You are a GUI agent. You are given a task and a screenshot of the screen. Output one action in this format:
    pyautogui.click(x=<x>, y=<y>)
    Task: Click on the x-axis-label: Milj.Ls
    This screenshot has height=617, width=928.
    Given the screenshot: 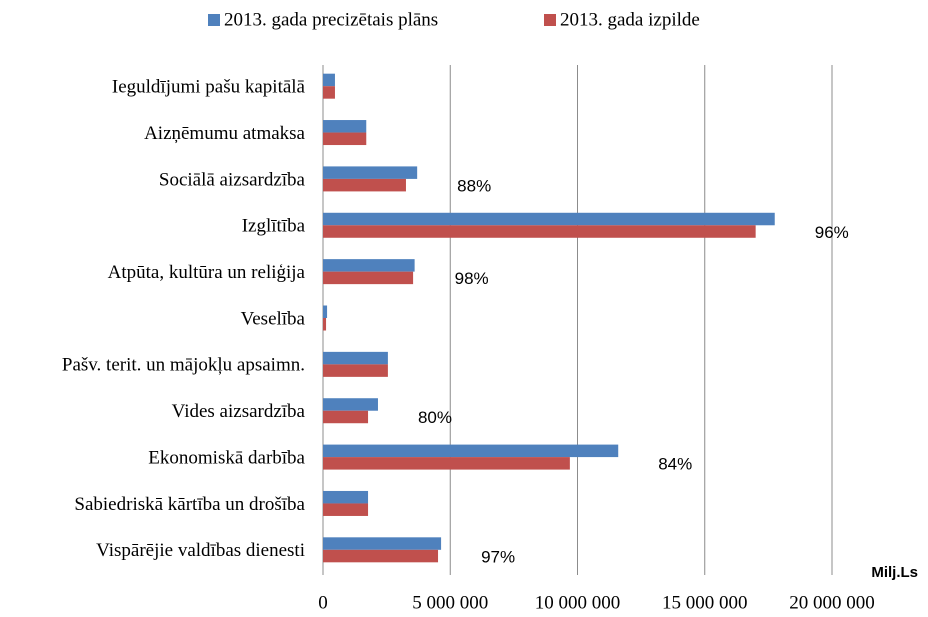 What is the action you would take?
    pyautogui.click(x=894, y=572)
    